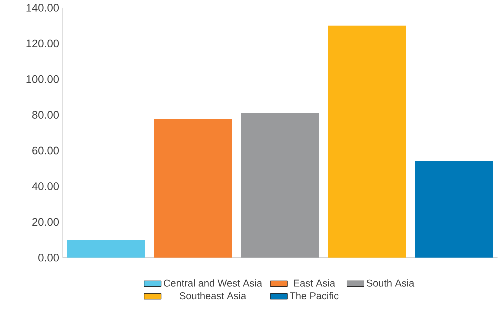  I want to click on legend-label: East Asia, so click(315, 283).